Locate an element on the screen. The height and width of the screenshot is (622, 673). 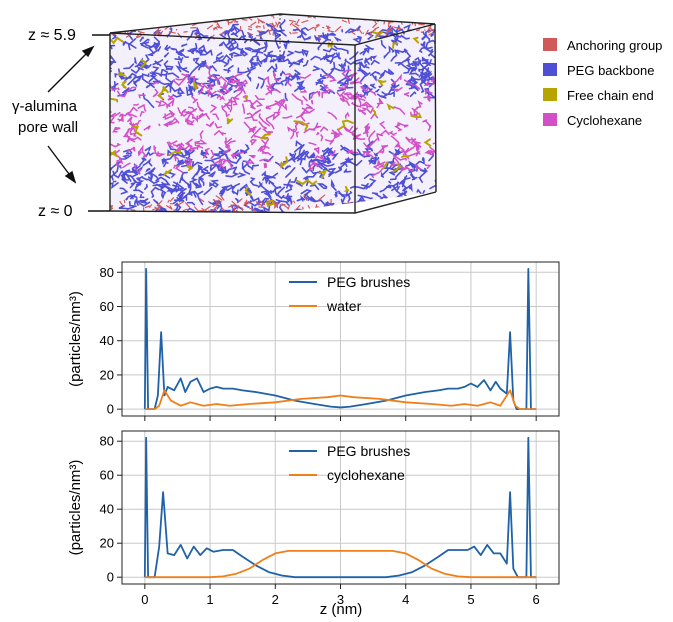
legend-label-2: water is located at coordinates (344, 306).